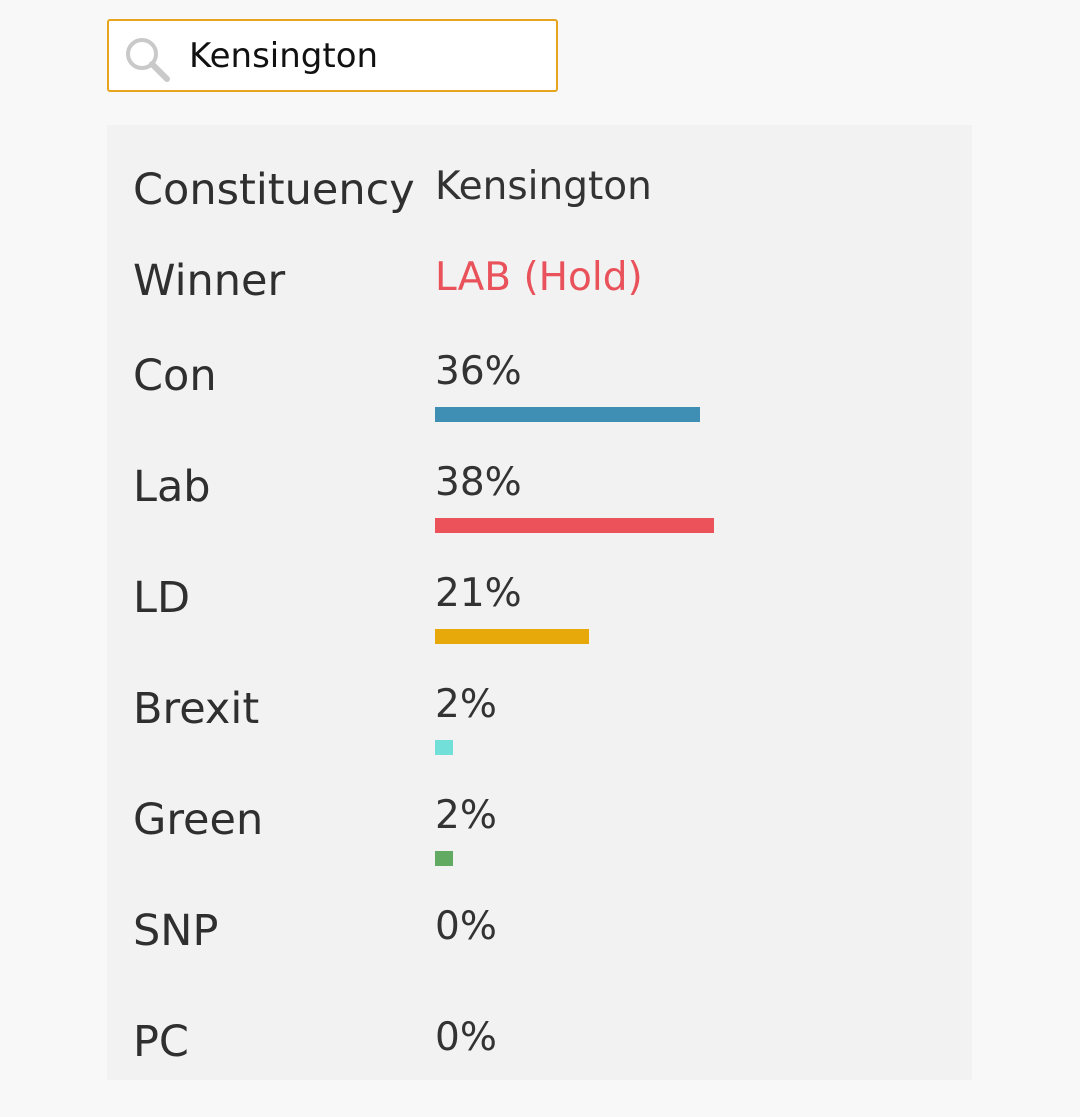 This screenshot has height=1117, width=1080. I want to click on search-box, so click(332, 55).